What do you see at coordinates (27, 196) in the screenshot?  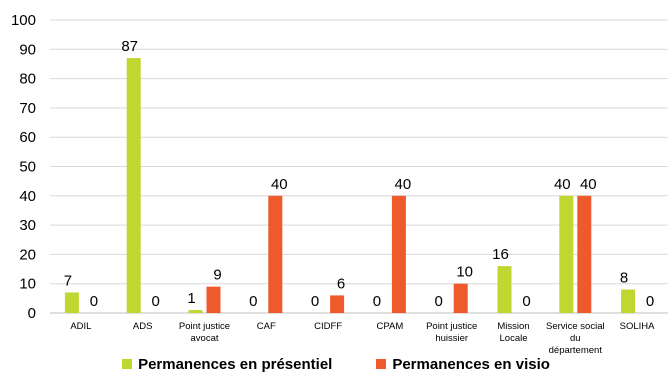 I see `y-tick-label: 40` at bounding box center [27, 196].